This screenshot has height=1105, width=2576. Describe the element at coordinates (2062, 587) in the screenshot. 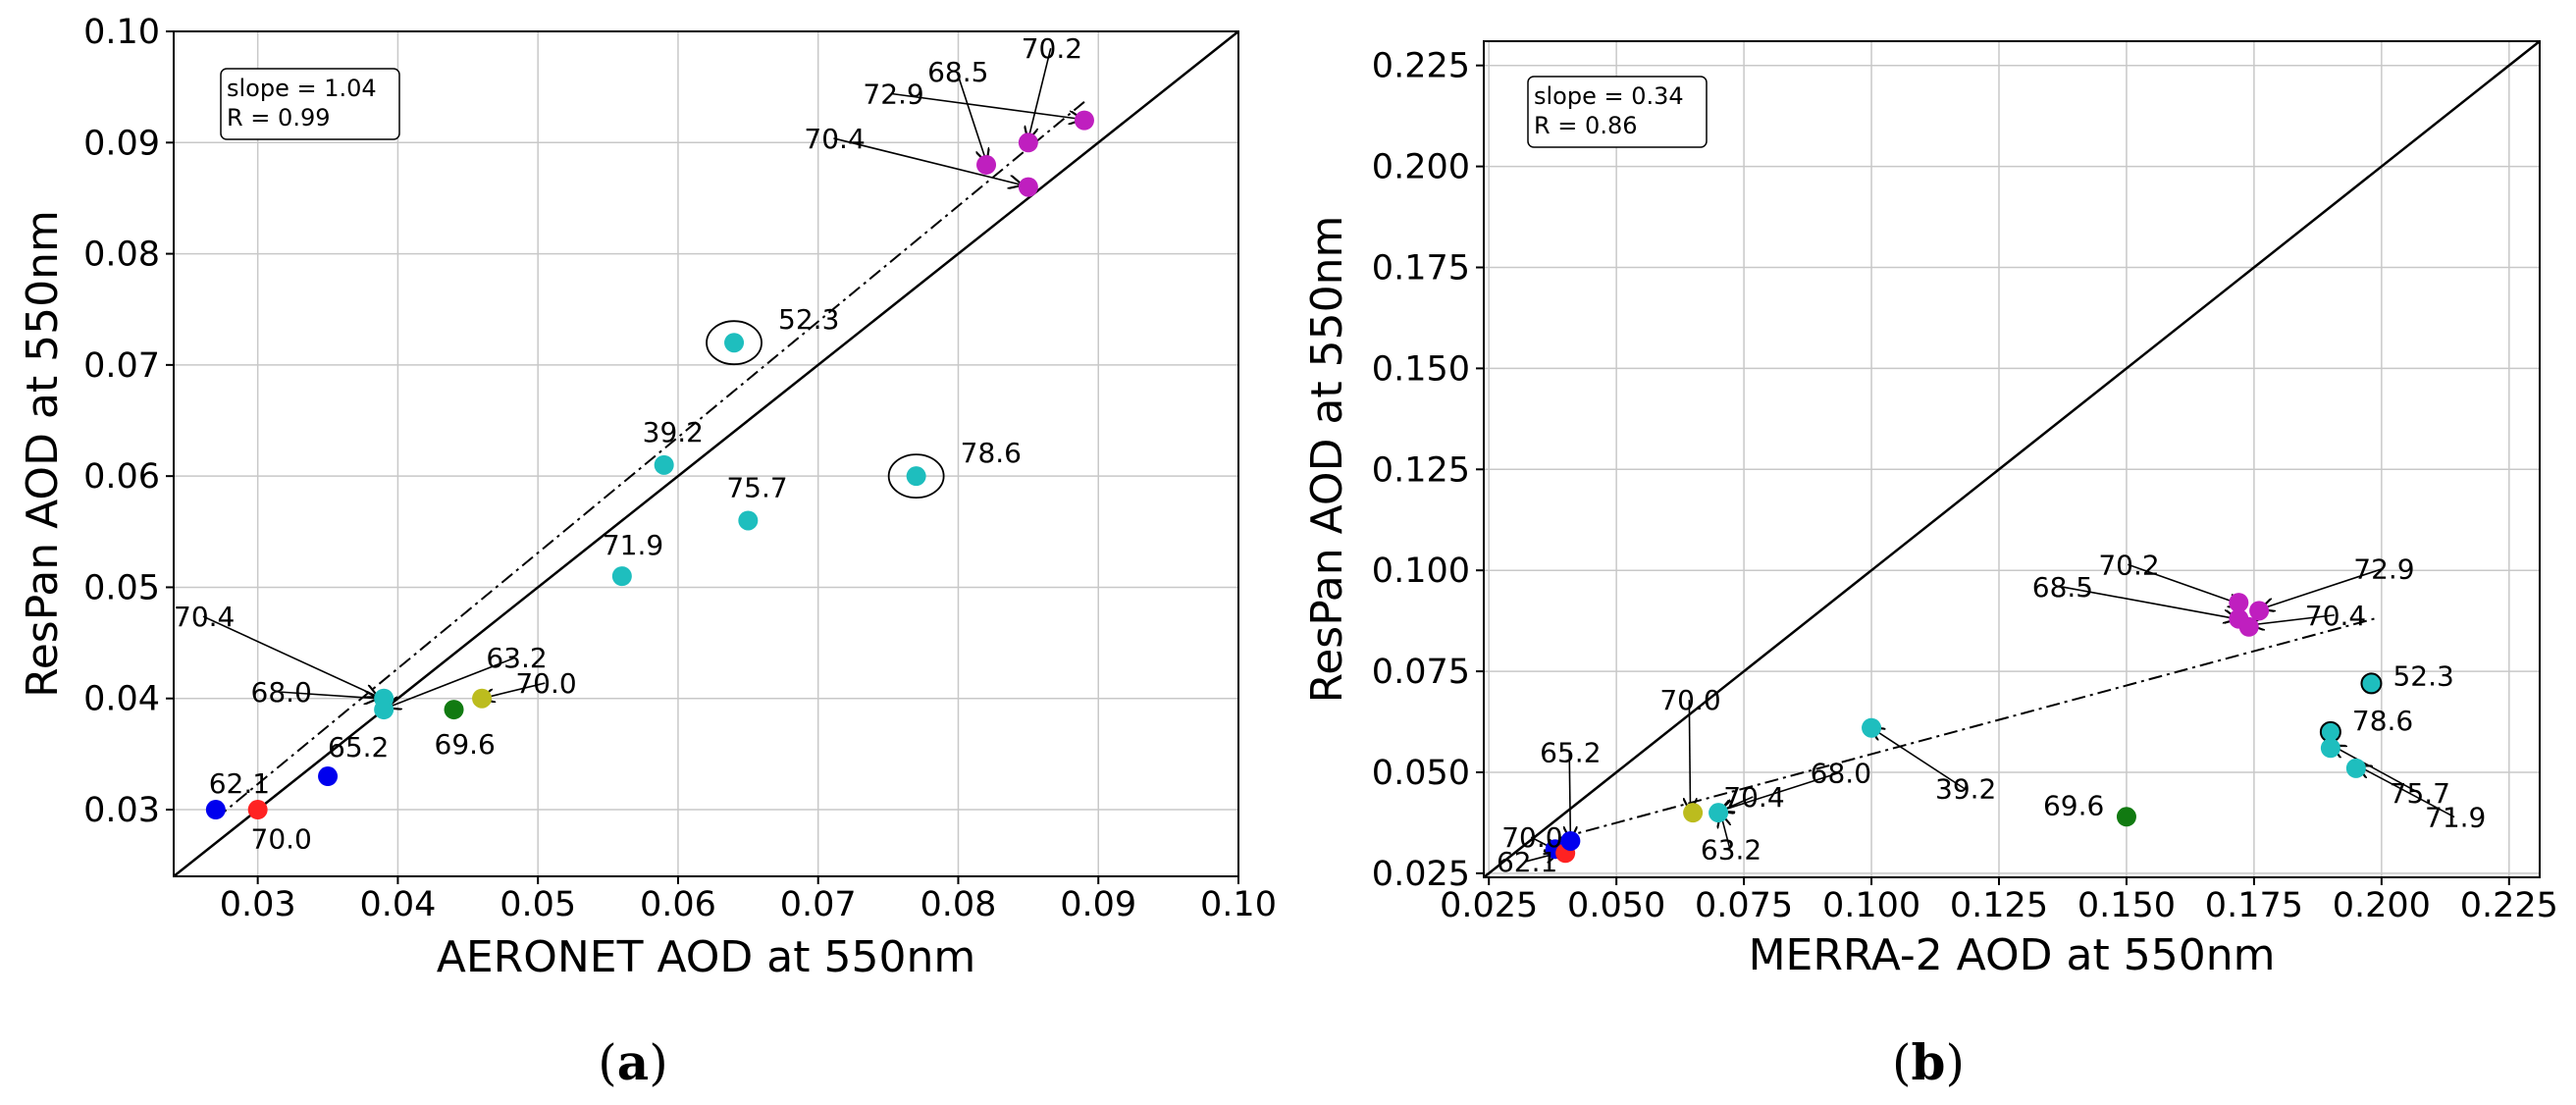

I see `panel-b-annotation-label: 68.5` at that location.